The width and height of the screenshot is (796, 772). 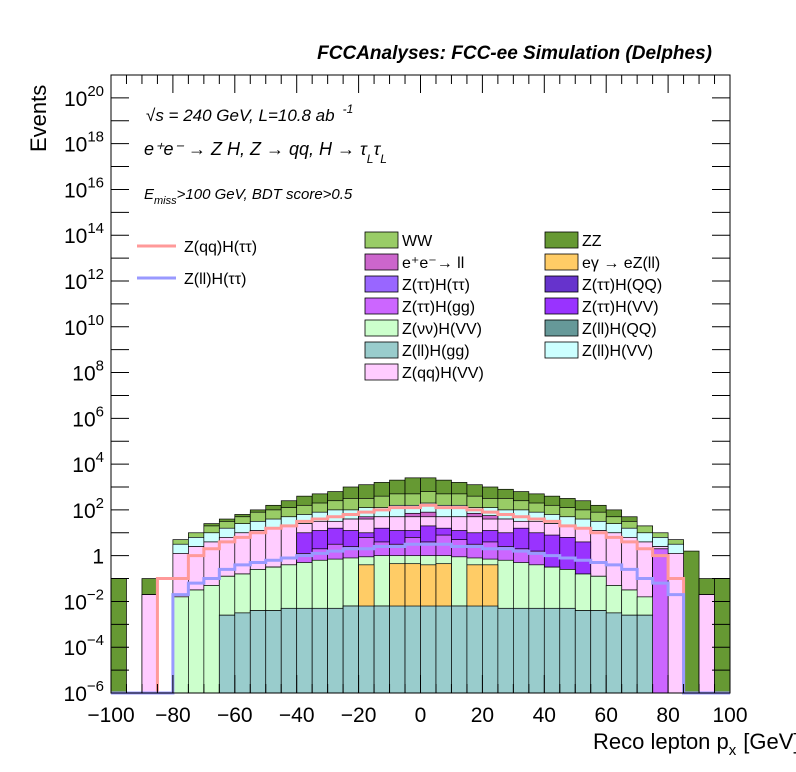 I want to click on legend-box-label: Z(ll)H(QQ), so click(x=619, y=329).